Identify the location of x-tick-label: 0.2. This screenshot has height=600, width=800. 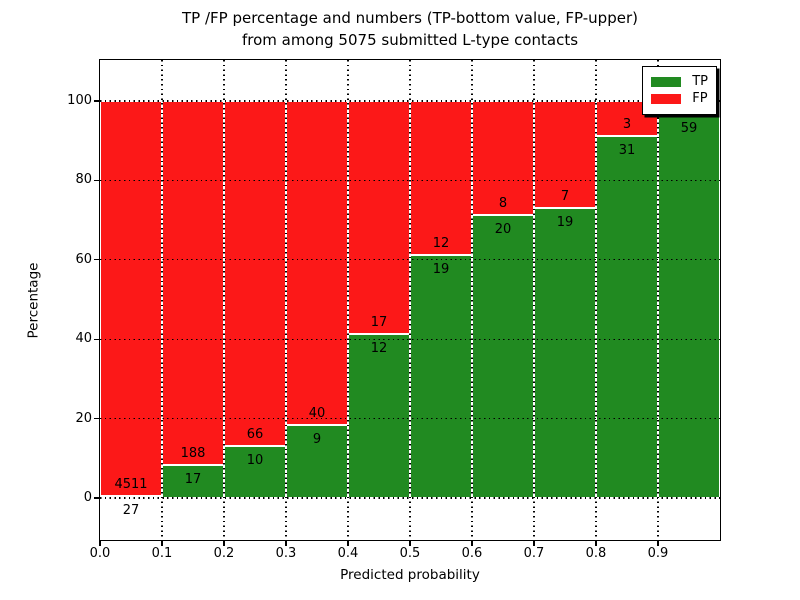
(224, 553).